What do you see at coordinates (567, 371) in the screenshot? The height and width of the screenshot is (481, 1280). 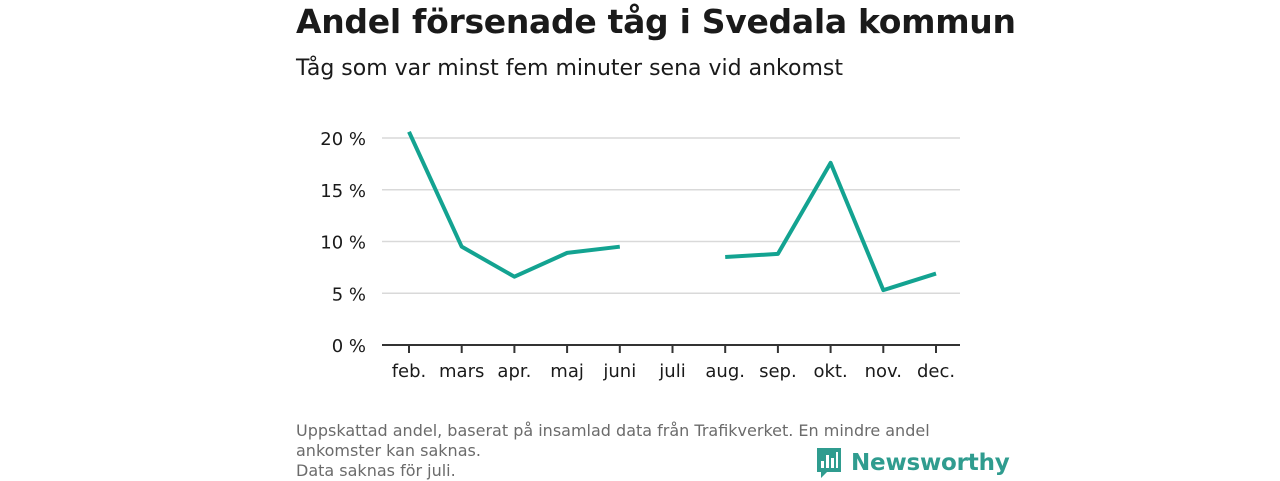 I see `x-tick-label: maj` at bounding box center [567, 371].